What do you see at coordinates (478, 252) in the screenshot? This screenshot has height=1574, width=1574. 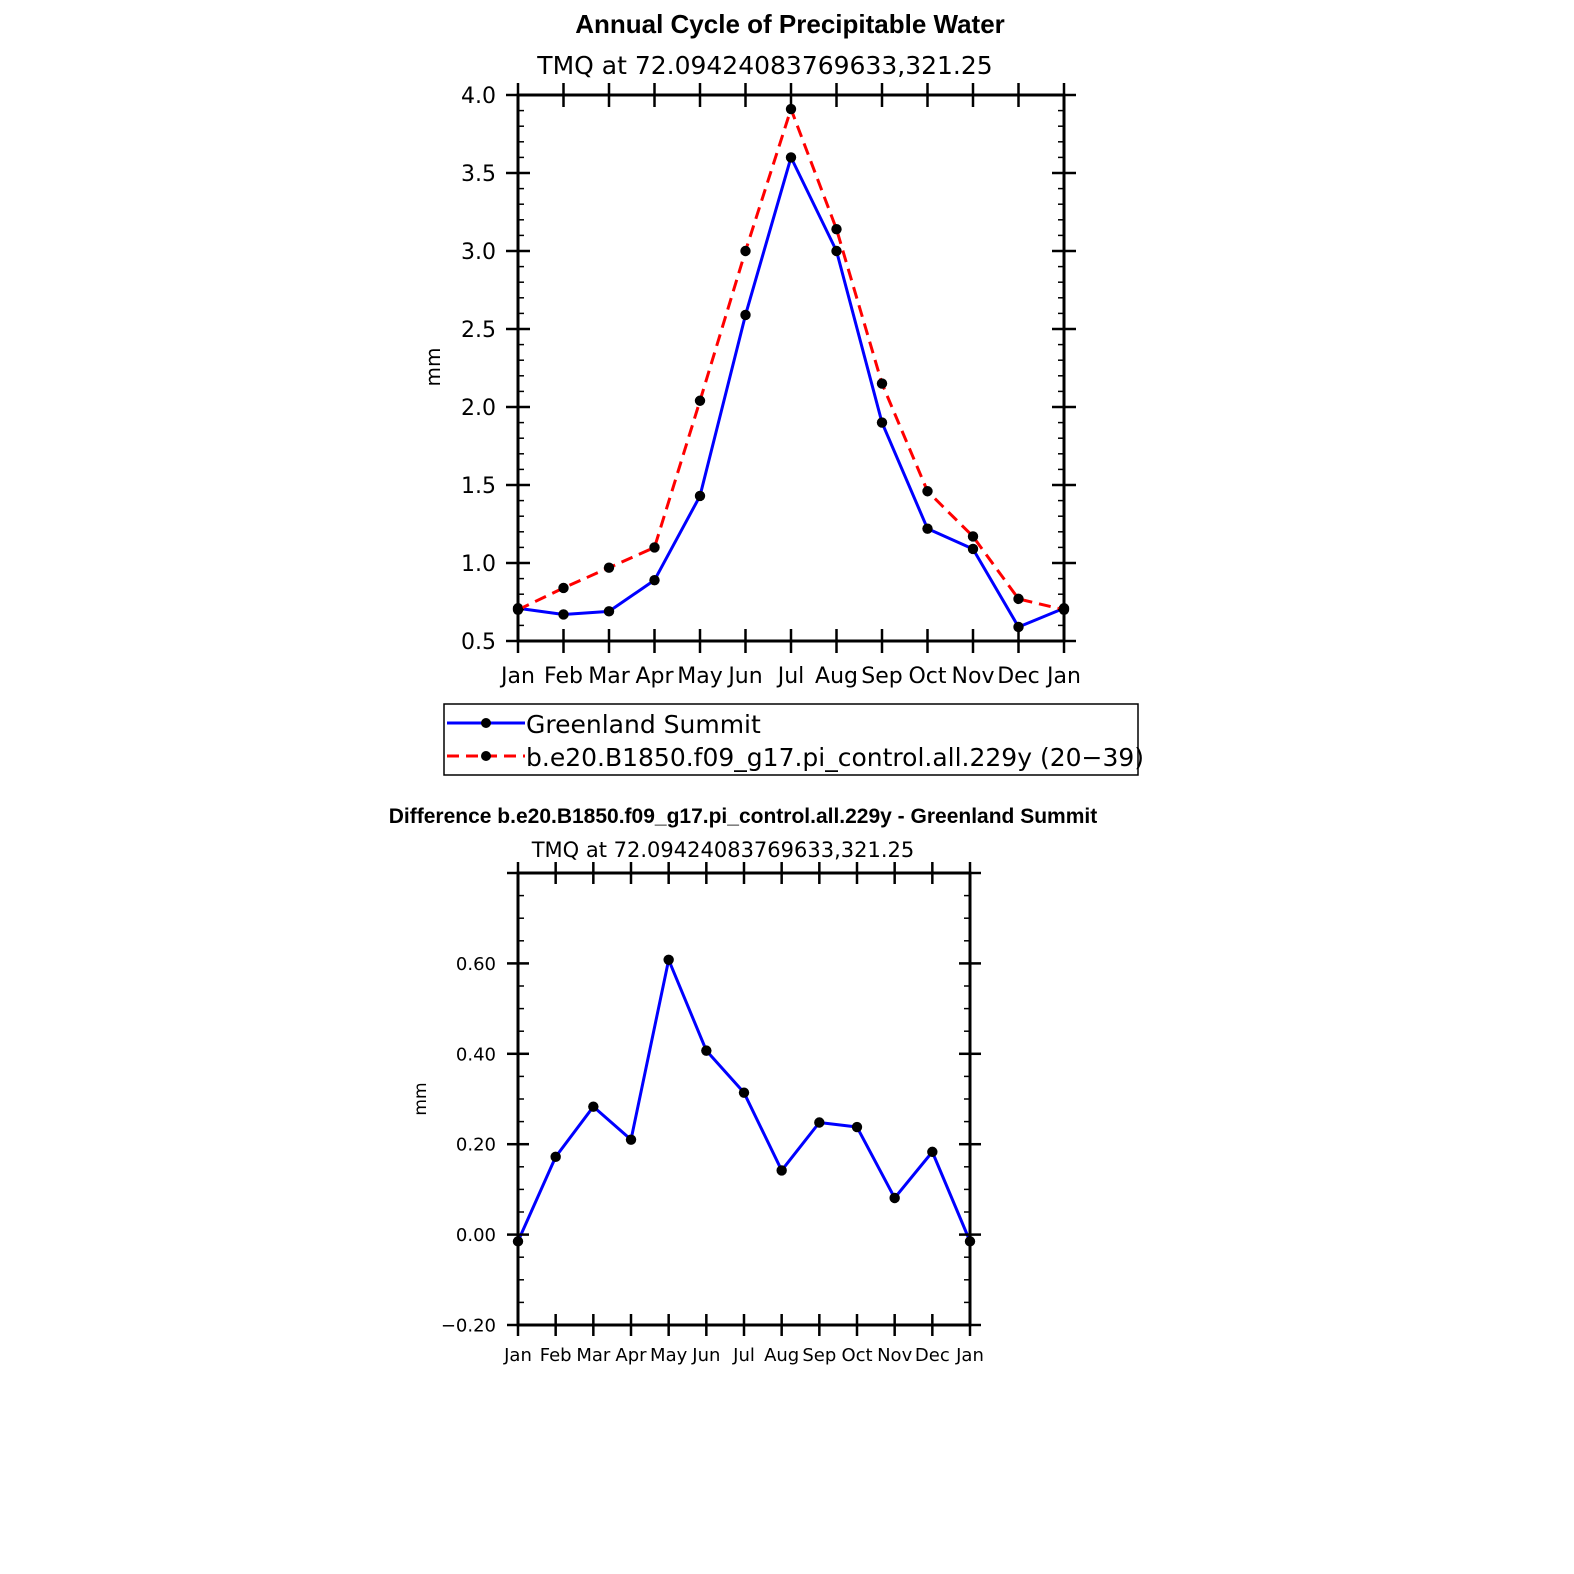 I see `y-tick-label: 3.0` at bounding box center [478, 252].